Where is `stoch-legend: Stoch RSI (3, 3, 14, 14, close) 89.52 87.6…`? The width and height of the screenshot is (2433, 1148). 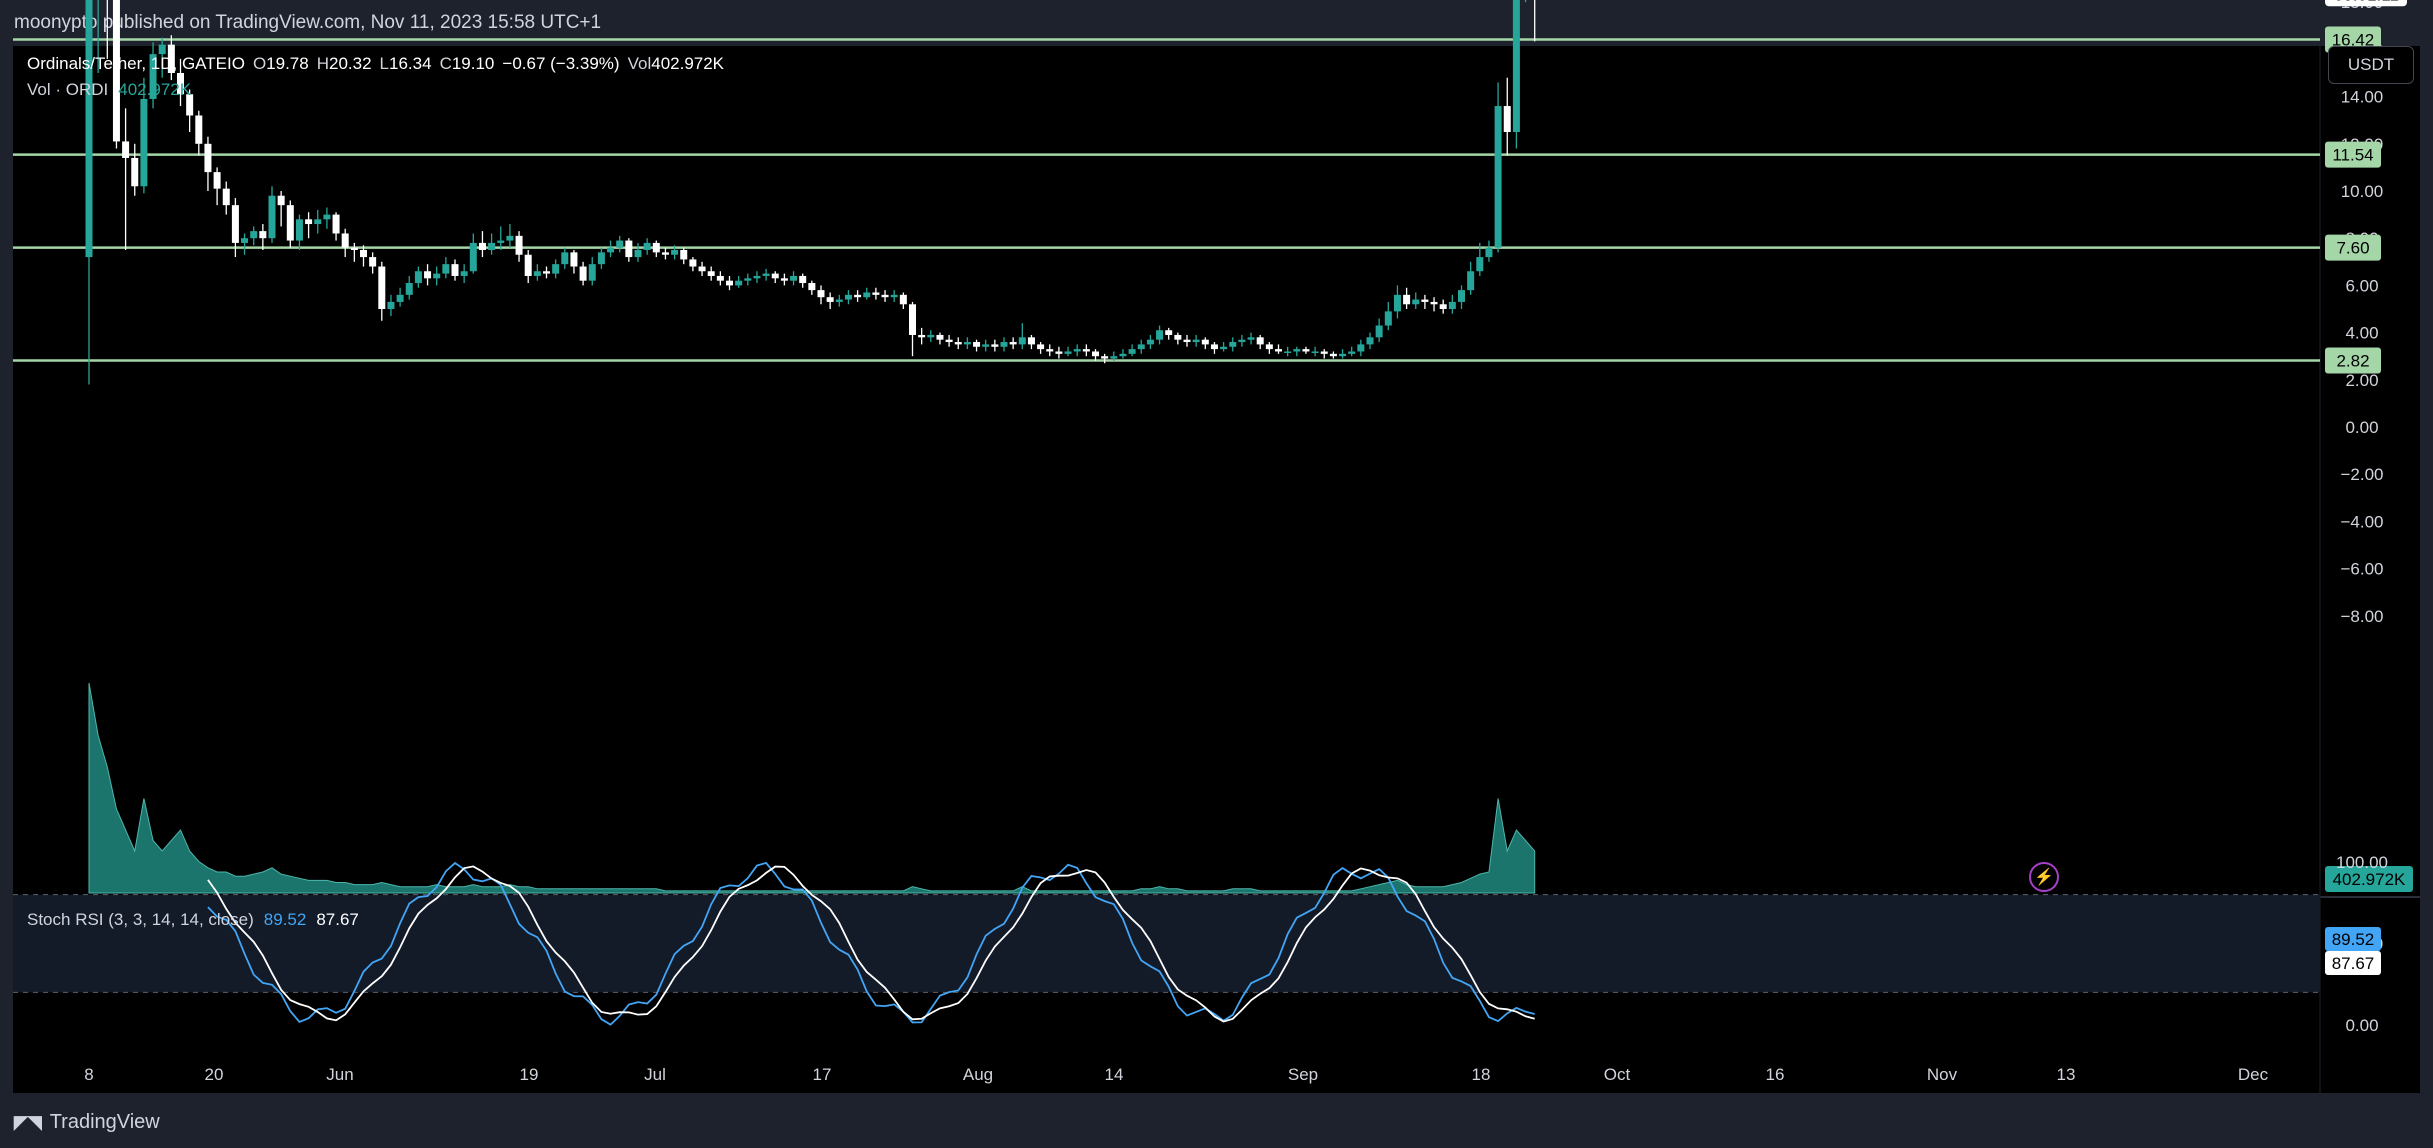 stoch-legend: Stoch RSI (3, 3, 14, 14, close) 89.52 87.6… is located at coordinates (193, 920).